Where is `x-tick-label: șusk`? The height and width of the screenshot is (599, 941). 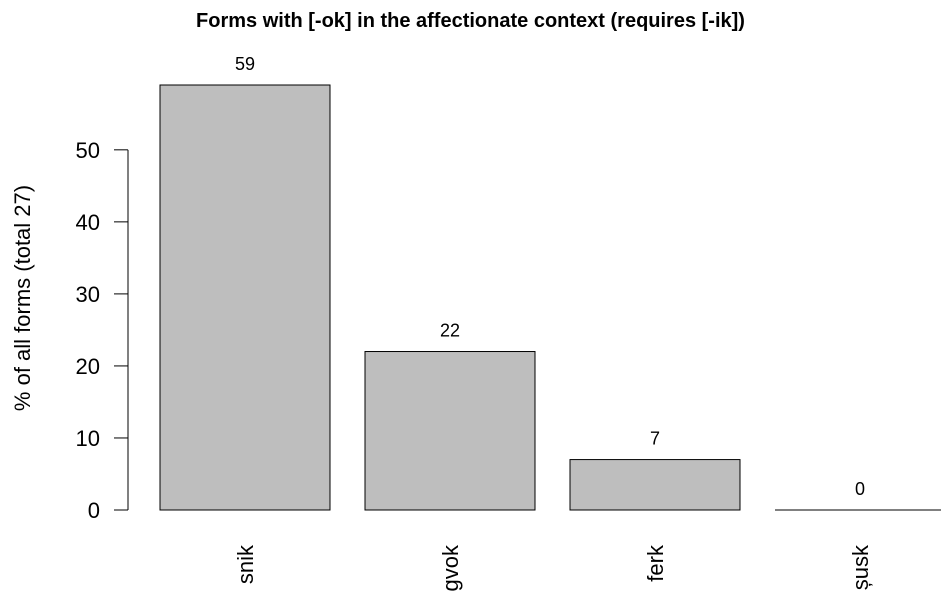
x-tick-label: șusk is located at coordinates (860, 567).